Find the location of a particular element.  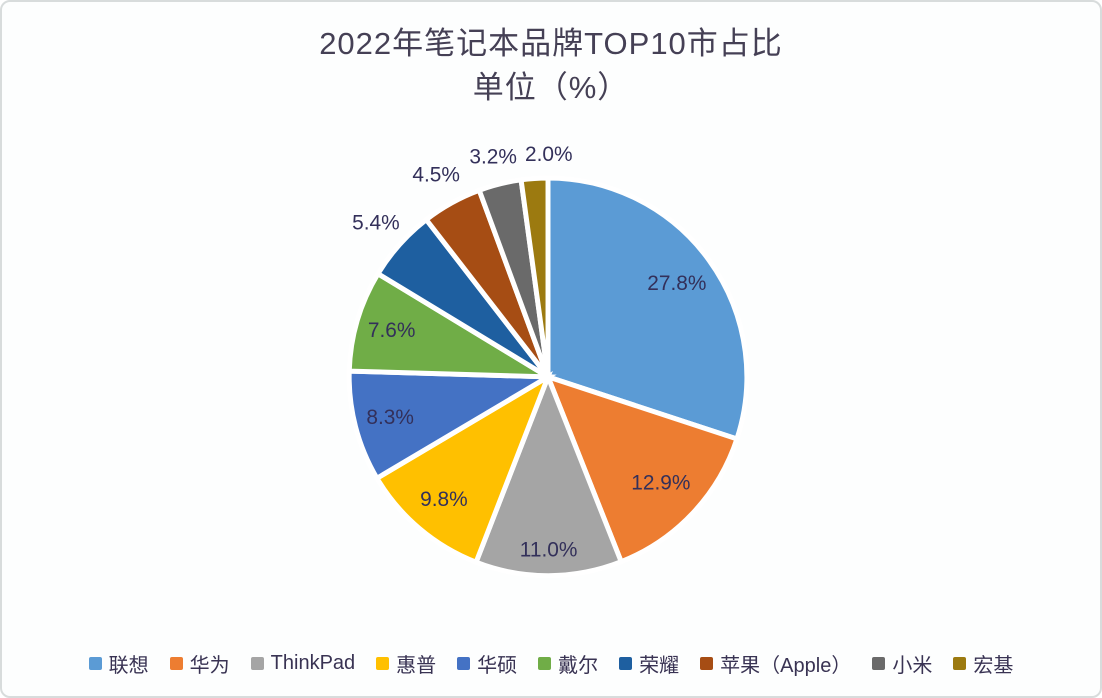

legend-item: 惠普 is located at coordinates (406, 663).